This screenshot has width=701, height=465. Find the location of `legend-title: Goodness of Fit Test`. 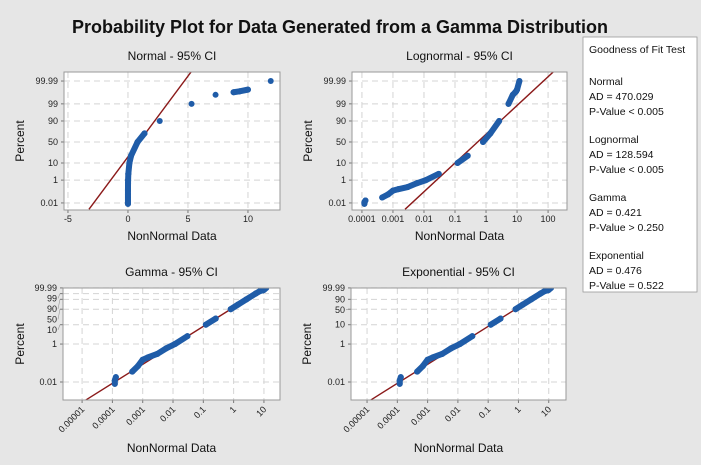

legend-title: Goodness of Fit Test is located at coordinates (637, 50).